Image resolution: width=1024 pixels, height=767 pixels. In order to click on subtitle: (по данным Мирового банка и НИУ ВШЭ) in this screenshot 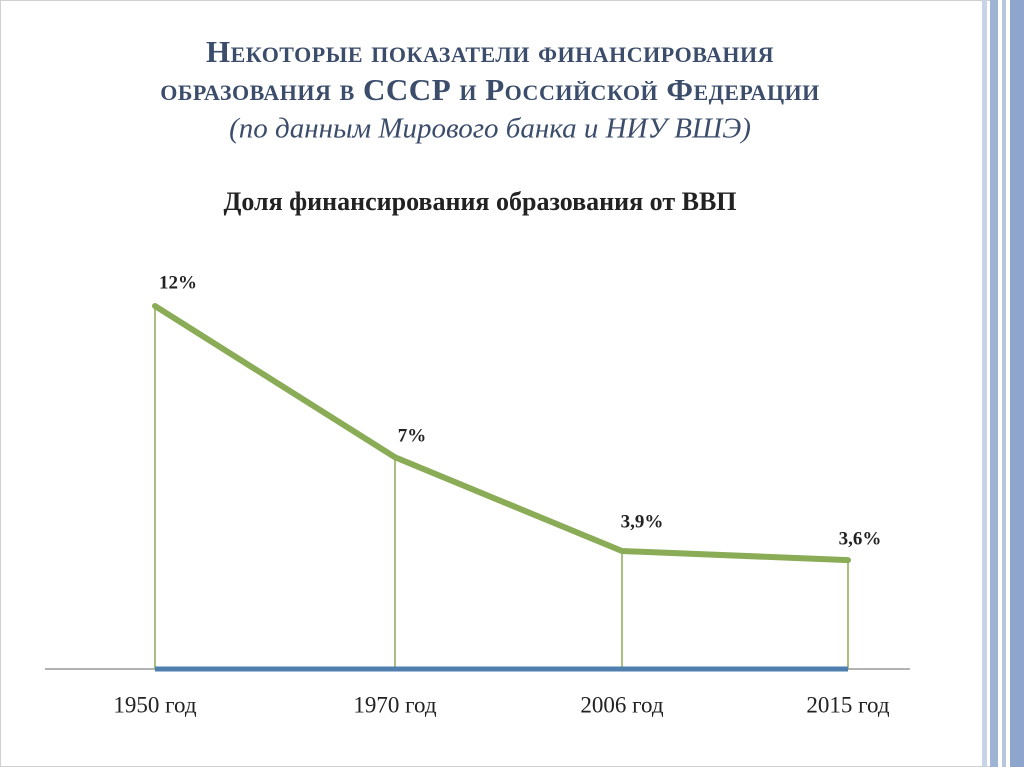, I will do `click(490, 129)`.